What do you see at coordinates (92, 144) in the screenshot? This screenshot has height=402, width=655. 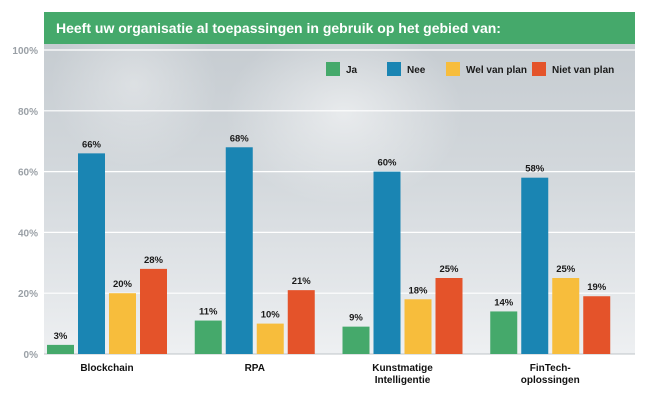 I see `data-label: 66%` at bounding box center [92, 144].